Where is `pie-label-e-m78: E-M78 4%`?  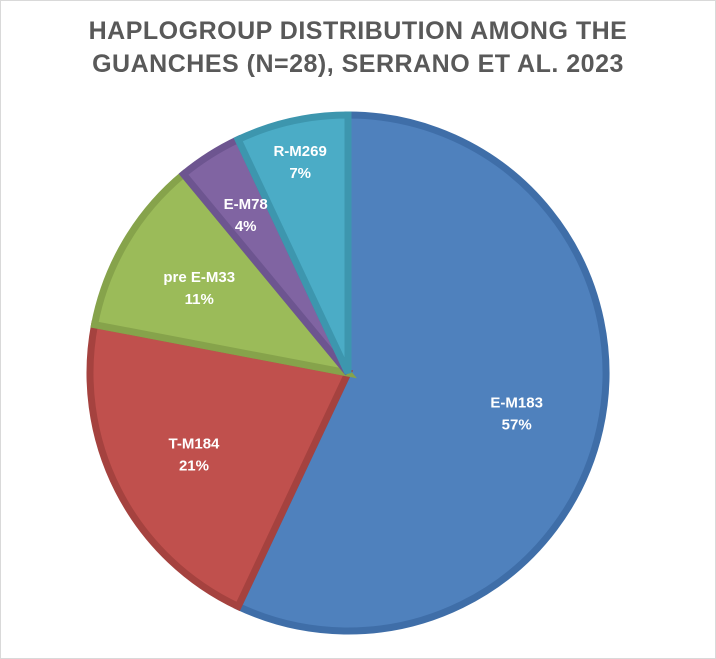
pie-label-e-m78: E-M78 4% is located at coordinates (246, 215).